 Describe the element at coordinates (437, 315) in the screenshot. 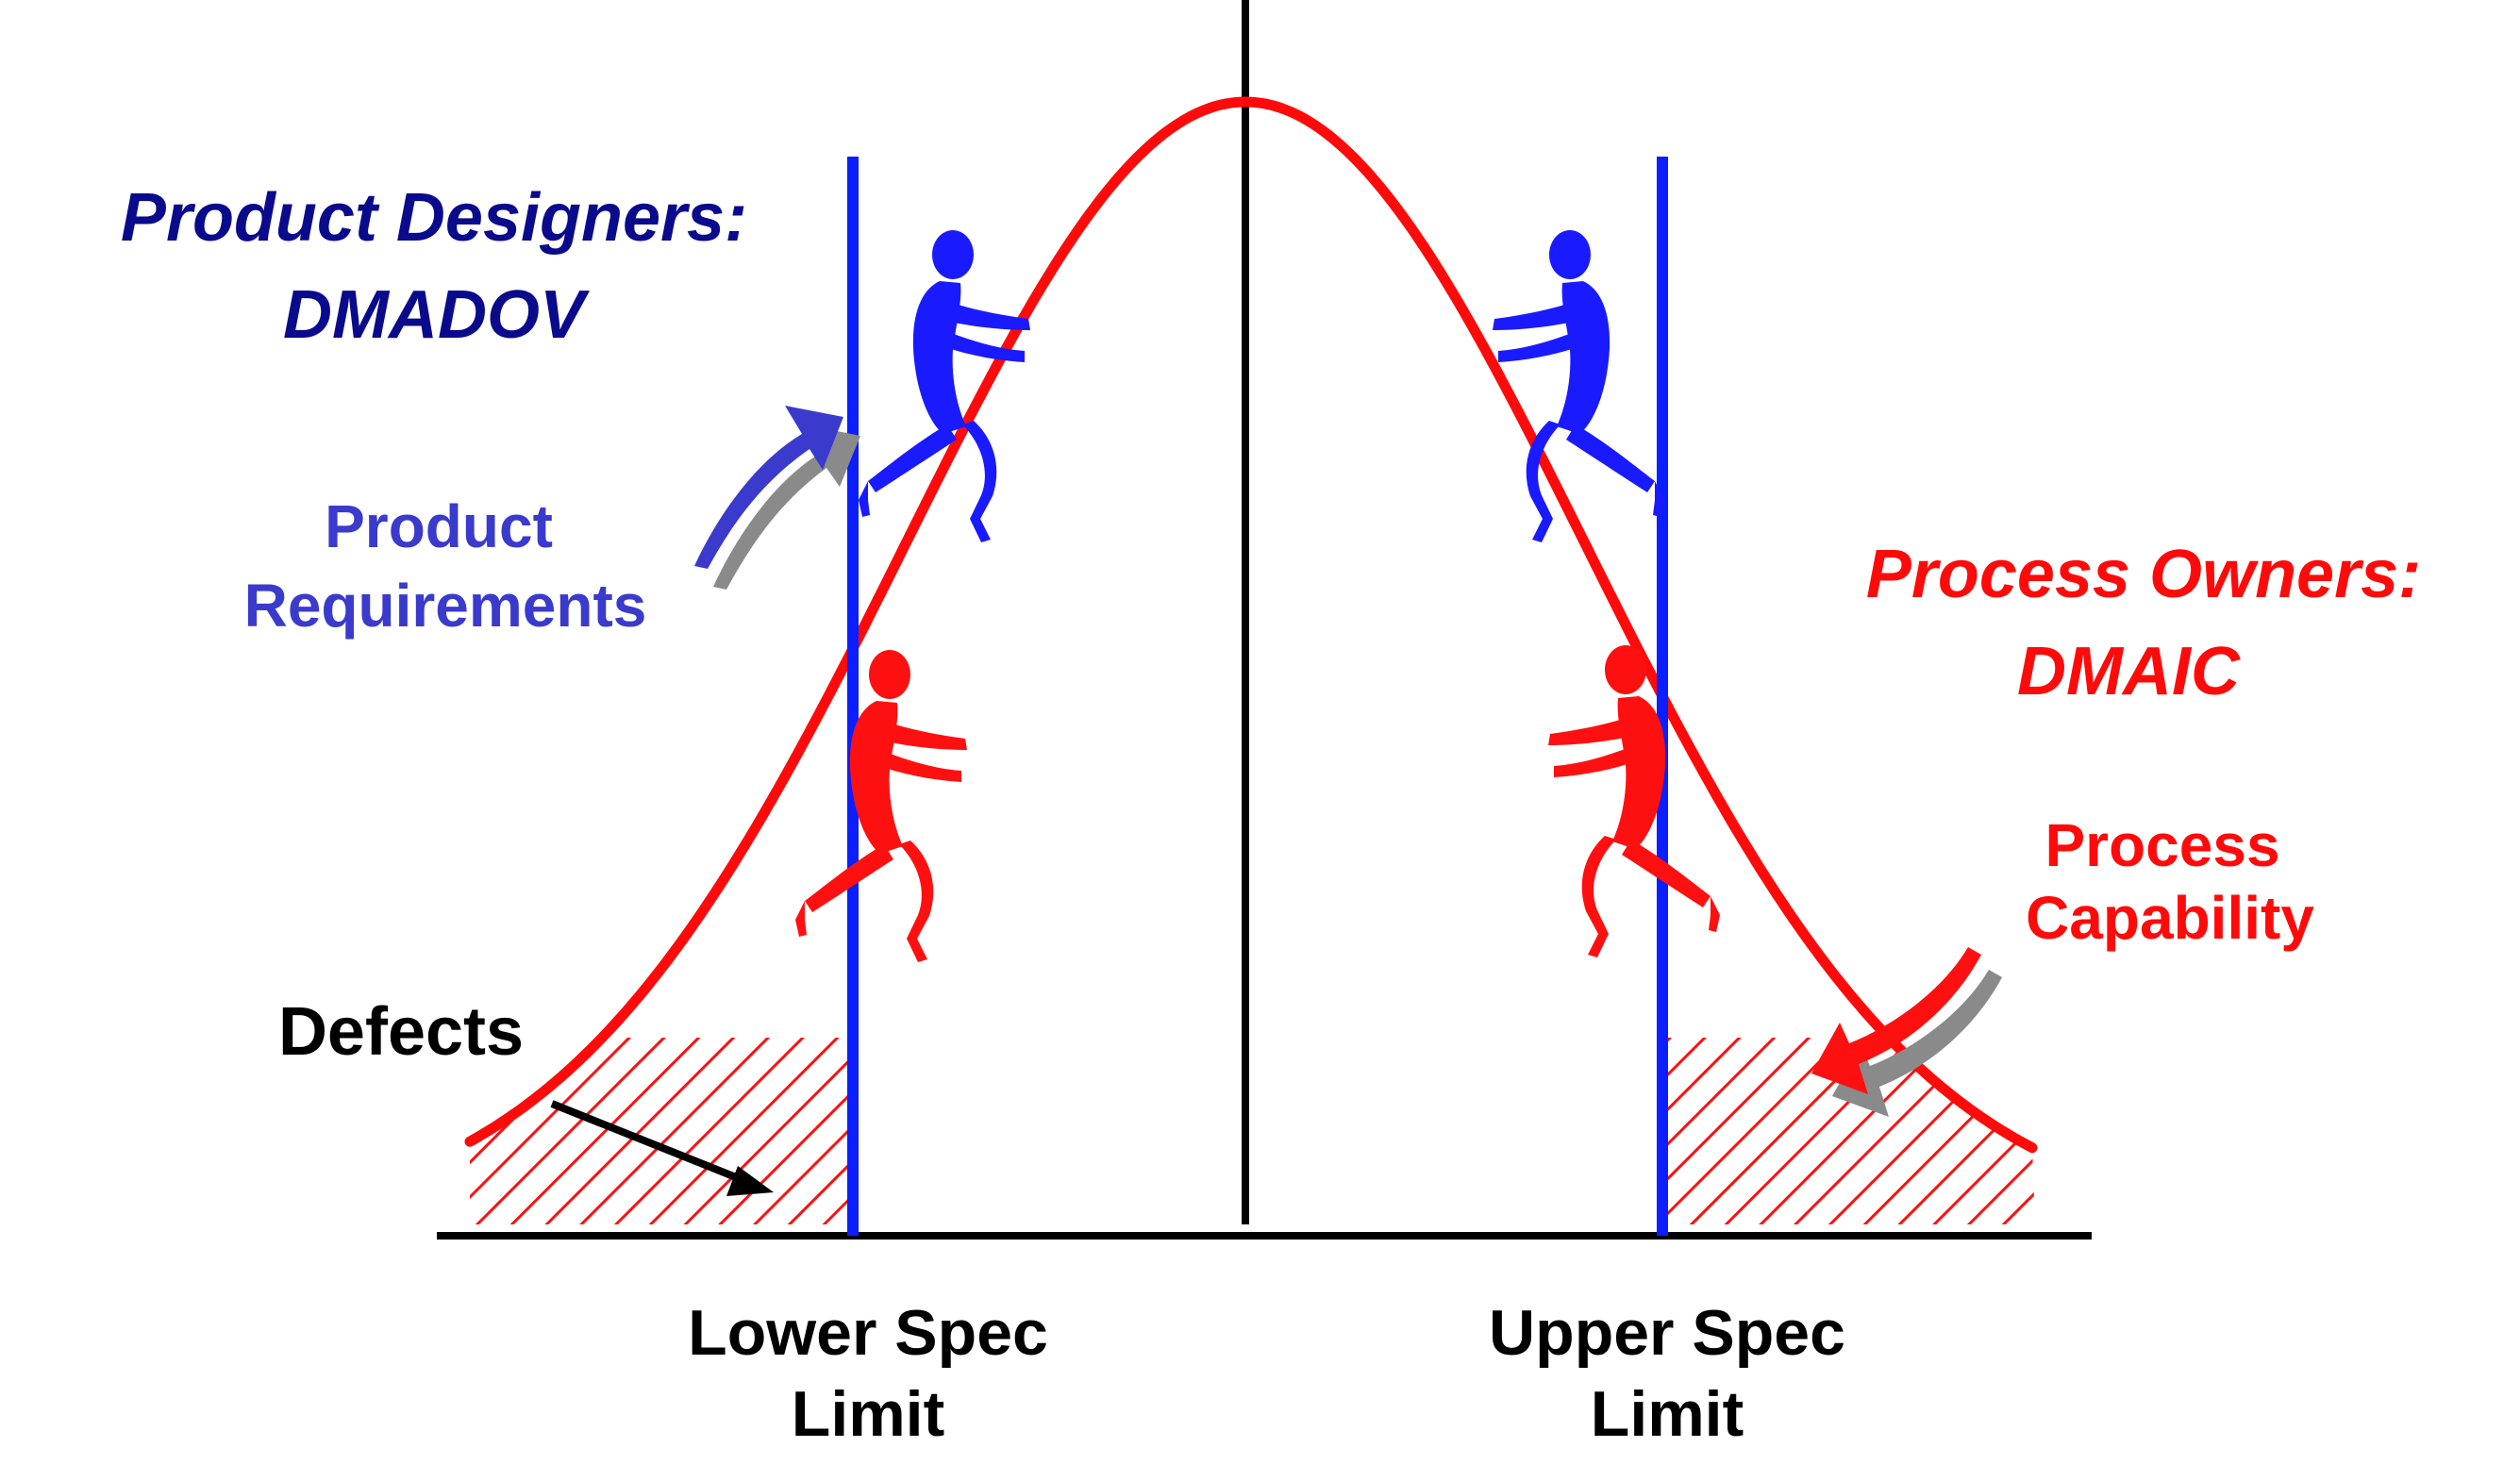

I see `designers-method: DMADOV` at that location.